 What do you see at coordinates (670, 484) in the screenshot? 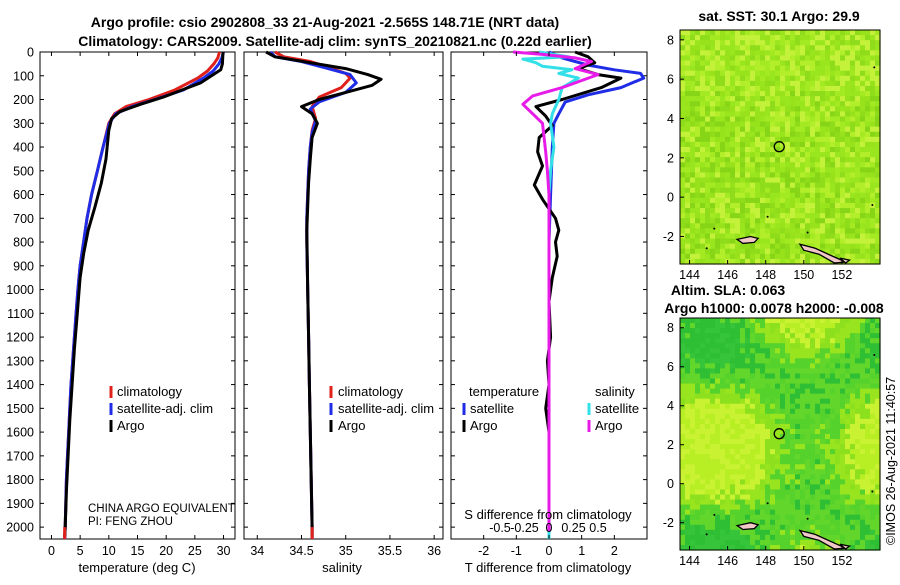
I see `map-y-tick-label: 0` at bounding box center [670, 484].